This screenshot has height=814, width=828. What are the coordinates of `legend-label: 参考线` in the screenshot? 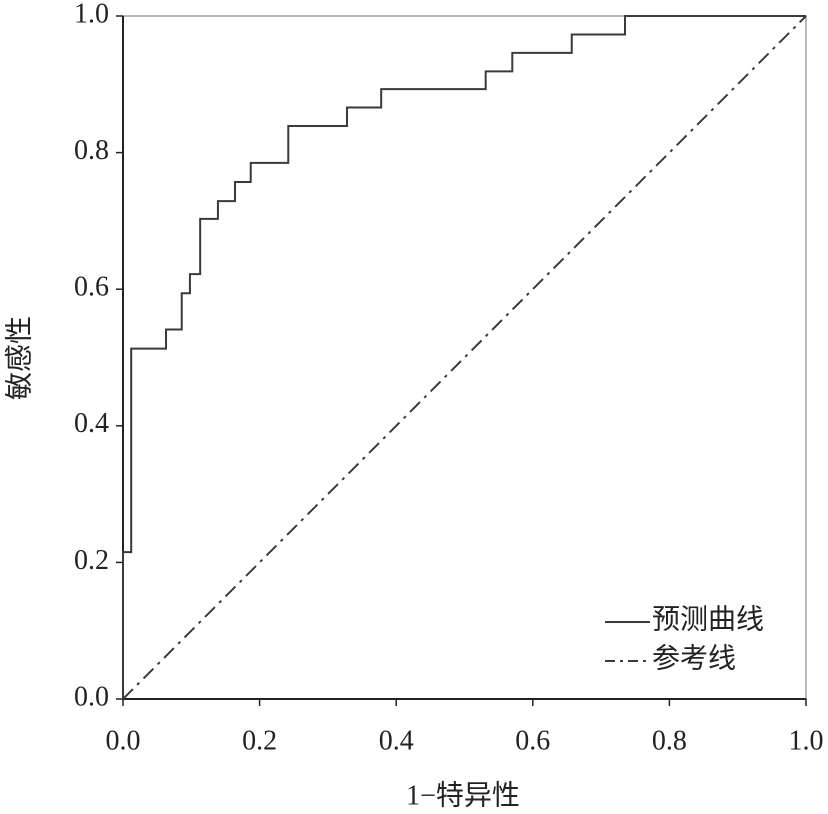 It's located at (694, 658).